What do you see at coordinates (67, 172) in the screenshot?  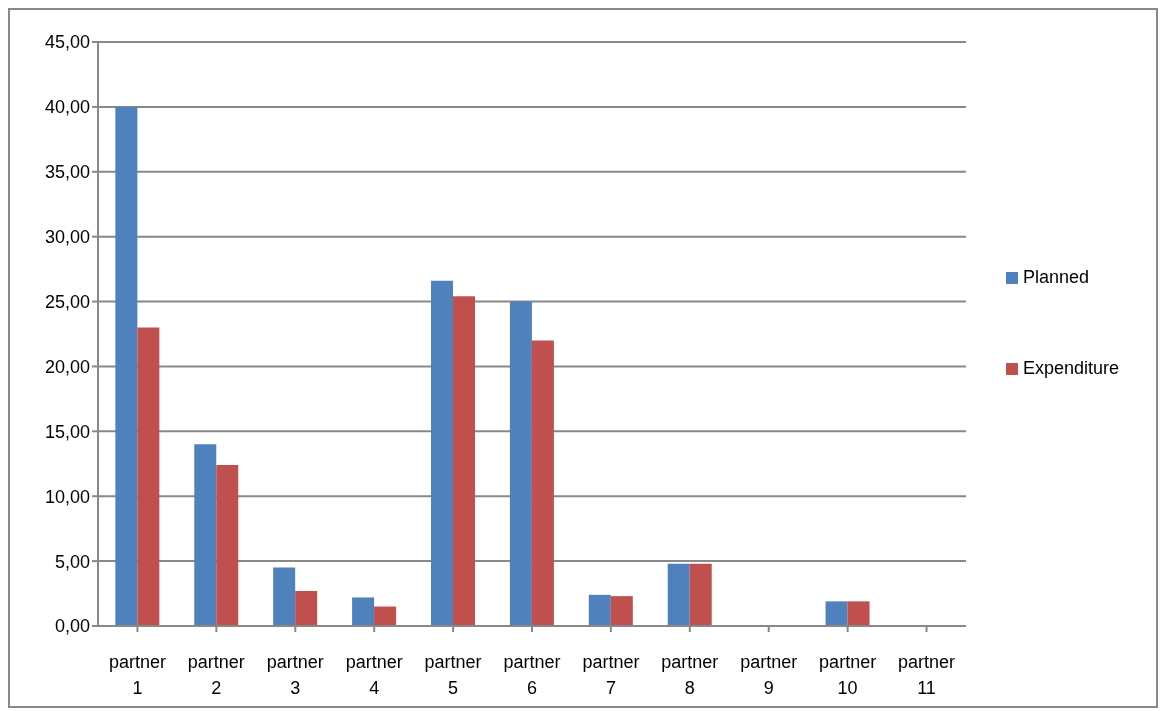 I see `y-tick-label: 35,00` at bounding box center [67, 172].